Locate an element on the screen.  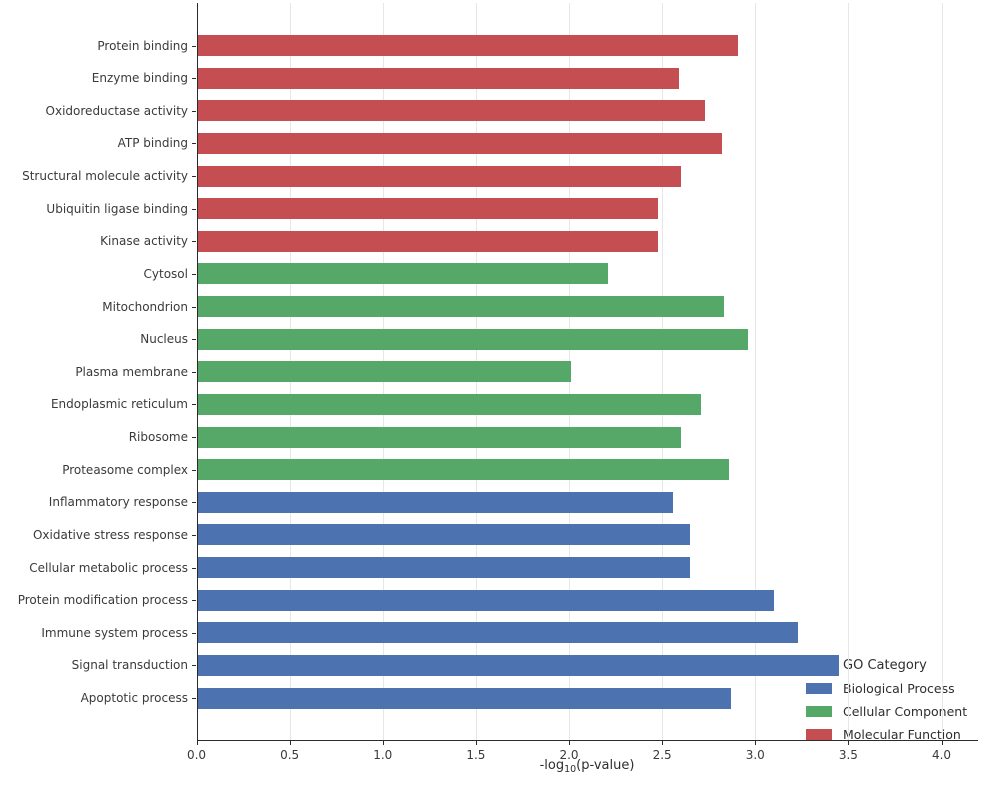
y-axis-tick-label: Protein binding is located at coordinates (142, 45).